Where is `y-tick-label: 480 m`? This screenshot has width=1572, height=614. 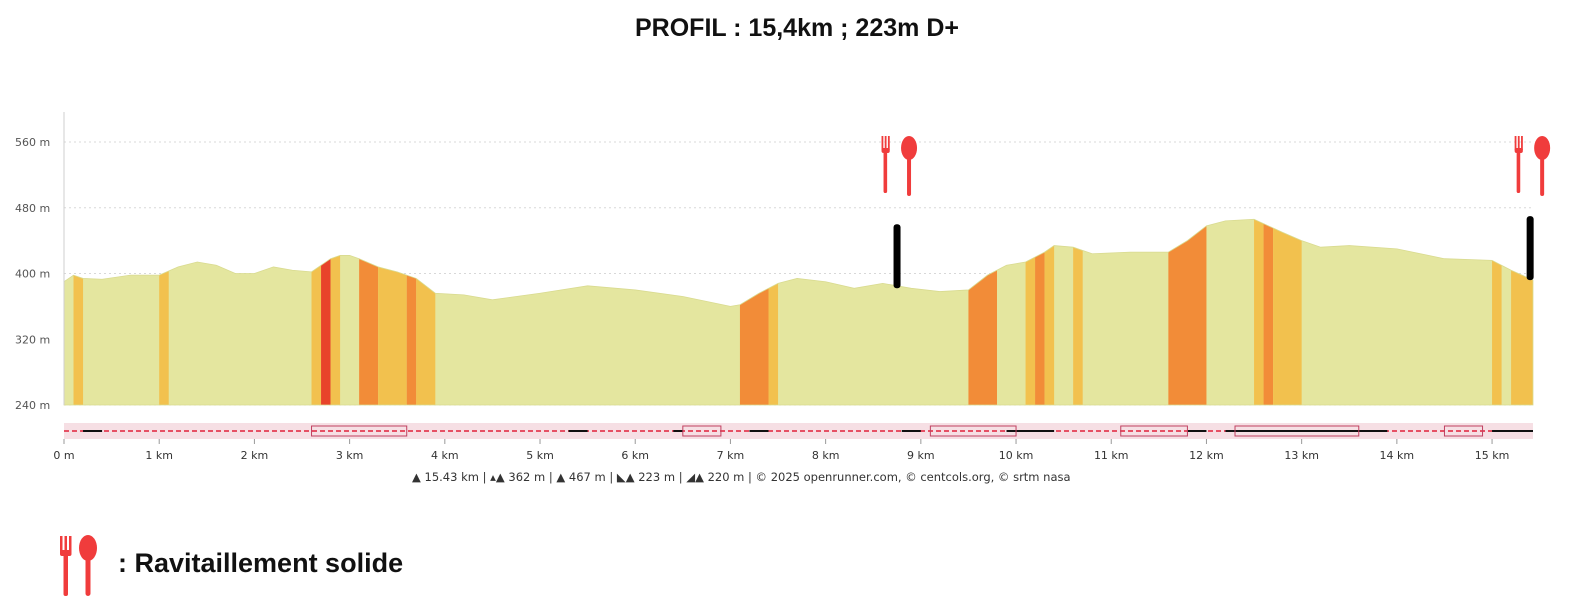
y-tick-label: 480 m is located at coordinates (32, 208).